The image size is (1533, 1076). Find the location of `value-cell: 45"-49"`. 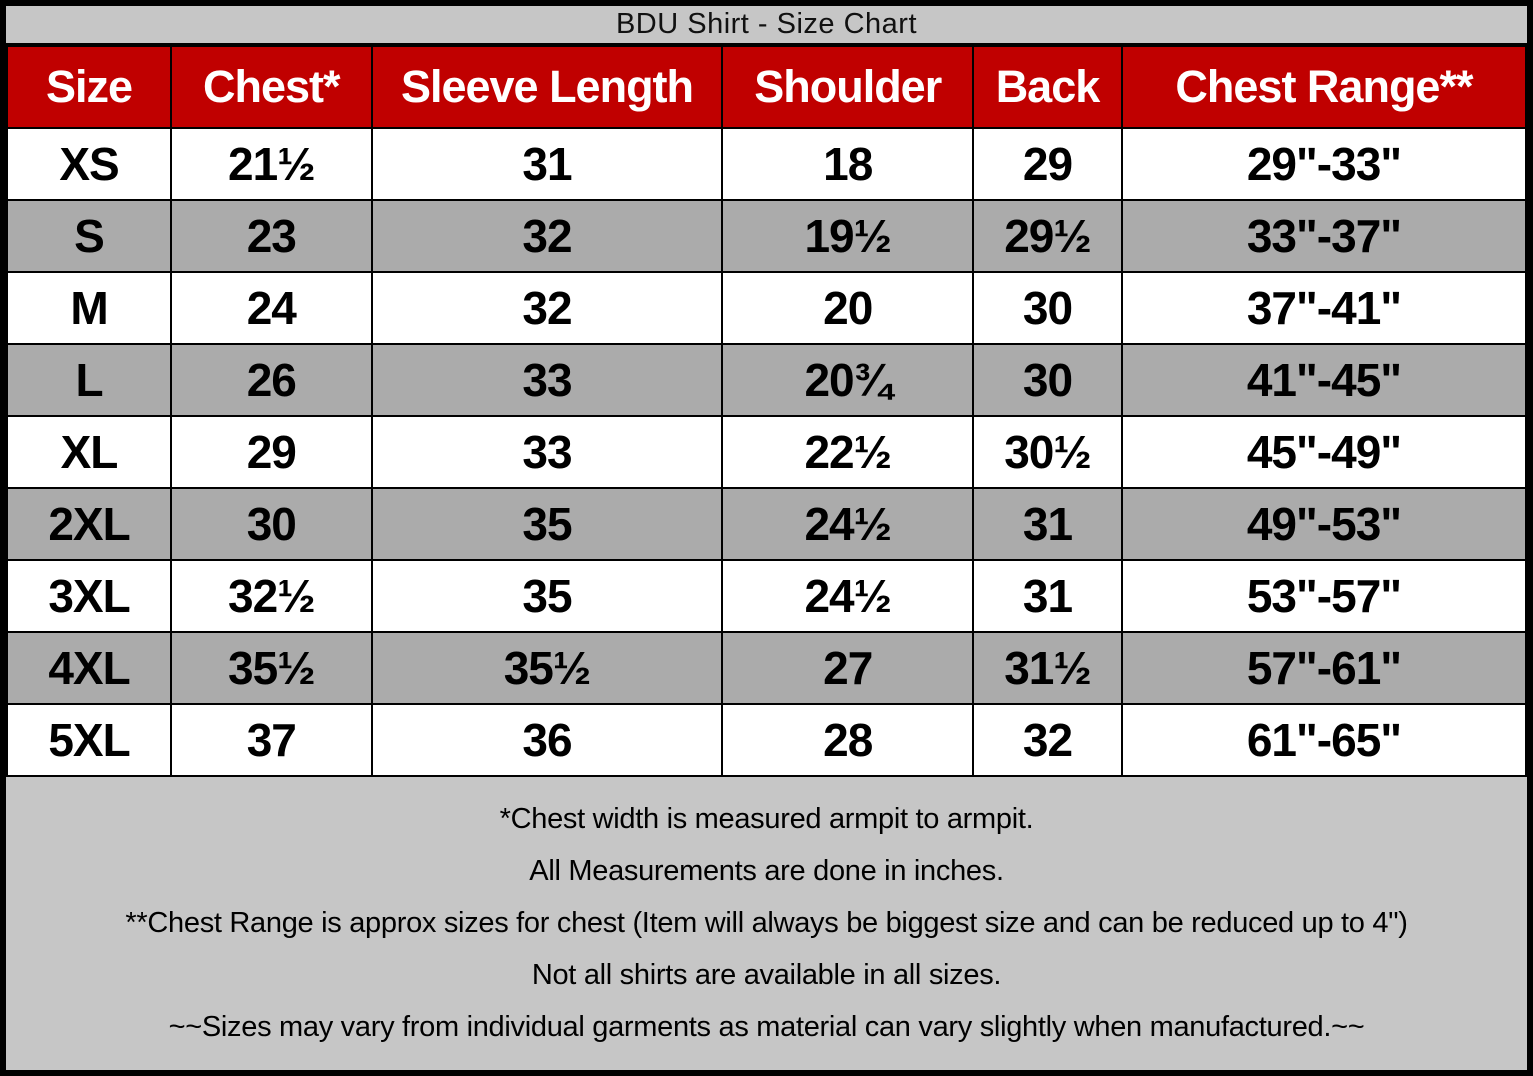

value-cell: 45"-49" is located at coordinates (1324, 452).